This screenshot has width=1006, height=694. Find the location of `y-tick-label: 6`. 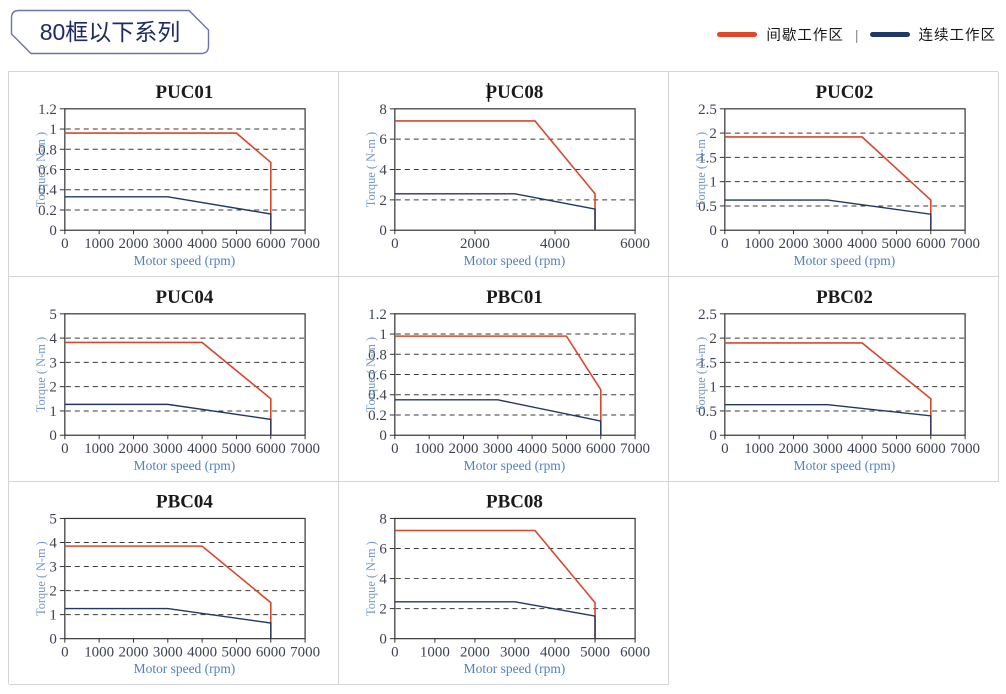

y-tick-label: 6 is located at coordinates (382, 550).